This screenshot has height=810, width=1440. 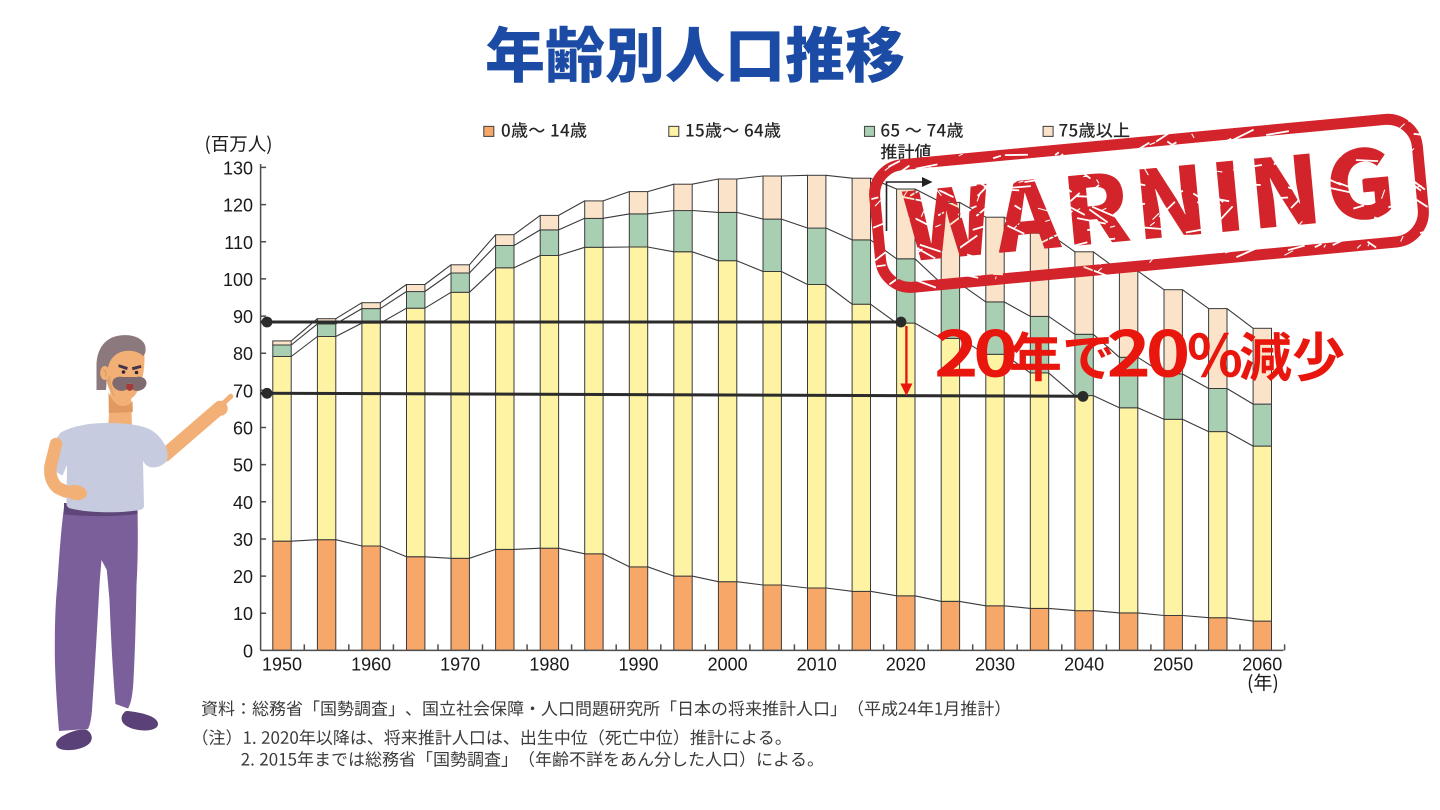 What do you see at coordinates (995, 665) in the screenshot?
I see `svg-text: 2030` at bounding box center [995, 665].